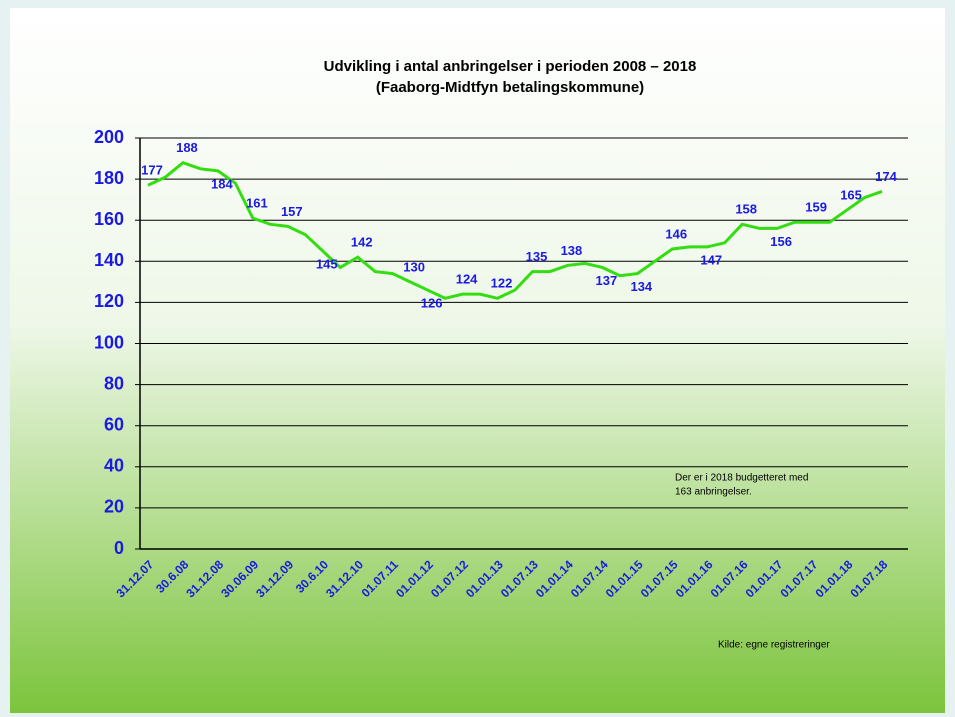 The width and height of the screenshot is (955, 717). What do you see at coordinates (109, 342) in the screenshot?
I see `y-tick-label: 100` at bounding box center [109, 342].